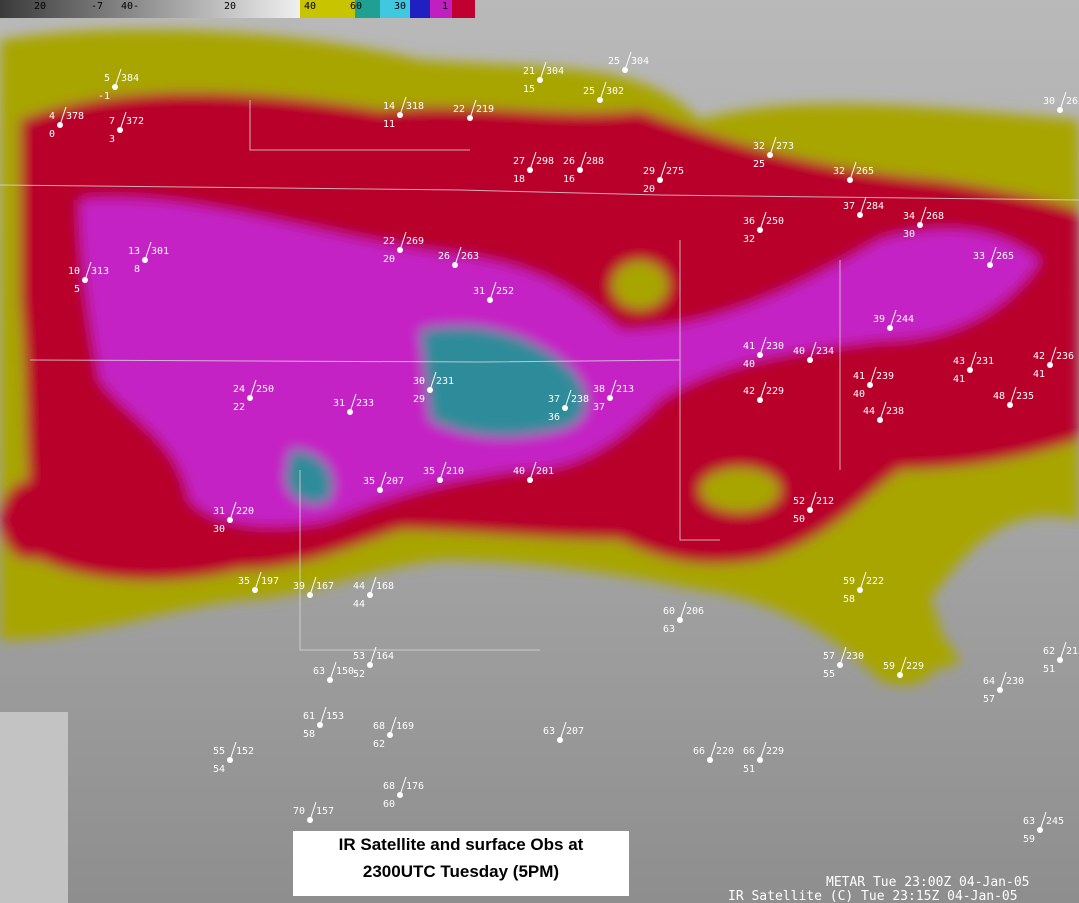 The height and width of the screenshot is (903, 1079). Describe the element at coordinates (1025, 396) in the screenshot. I see `pressure: 235` at that location.